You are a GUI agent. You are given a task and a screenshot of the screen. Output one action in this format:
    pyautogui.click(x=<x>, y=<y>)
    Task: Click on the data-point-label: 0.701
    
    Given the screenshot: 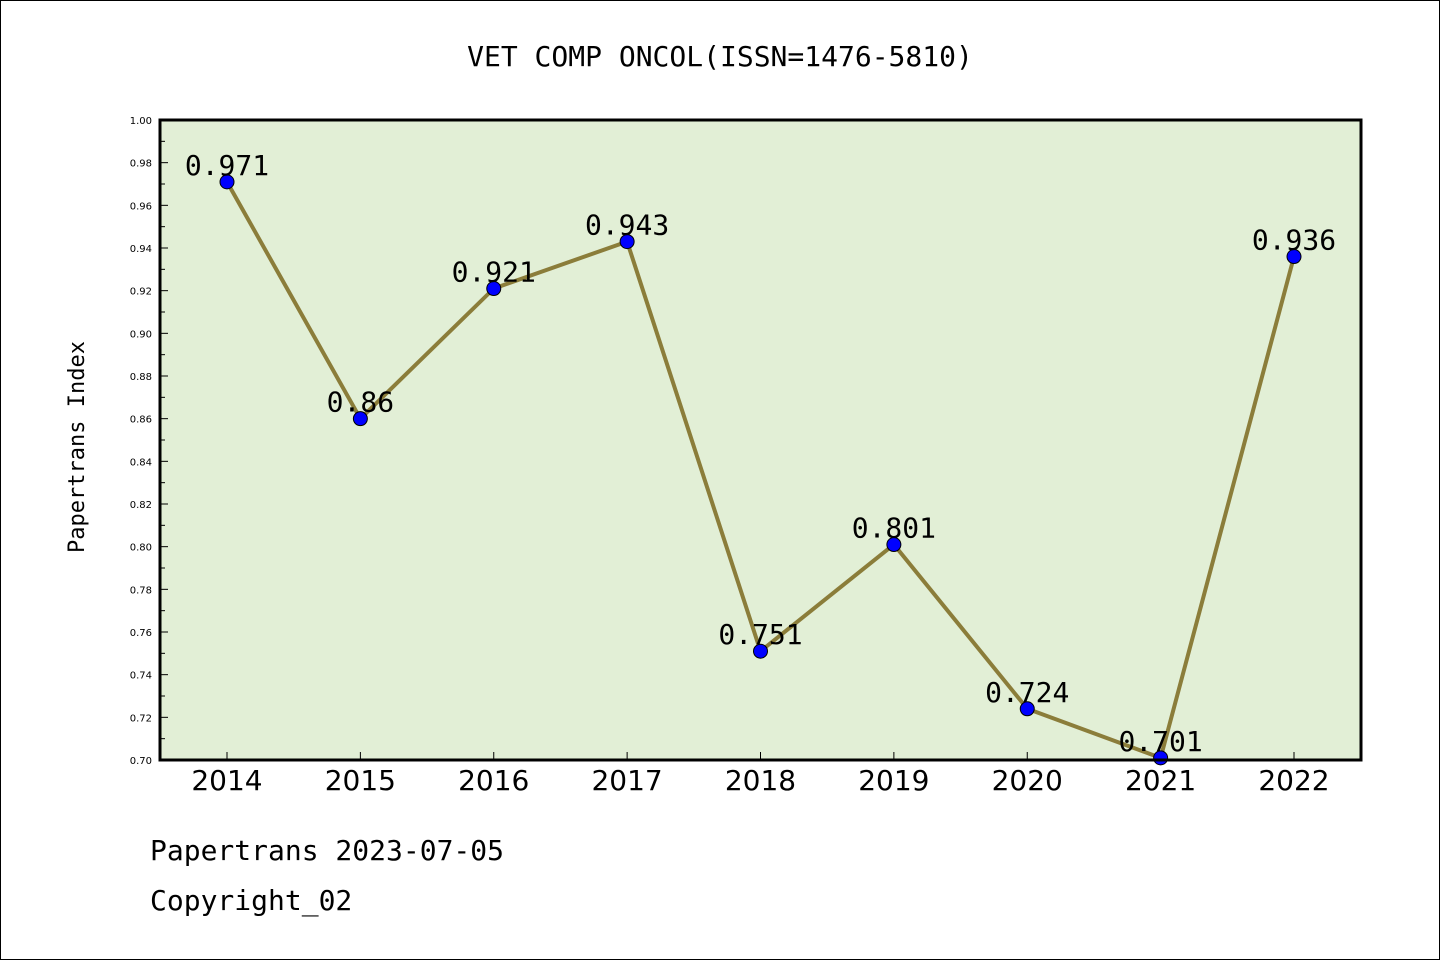 What is the action you would take?
    pyautogui.click(x=1160, y=741)
    